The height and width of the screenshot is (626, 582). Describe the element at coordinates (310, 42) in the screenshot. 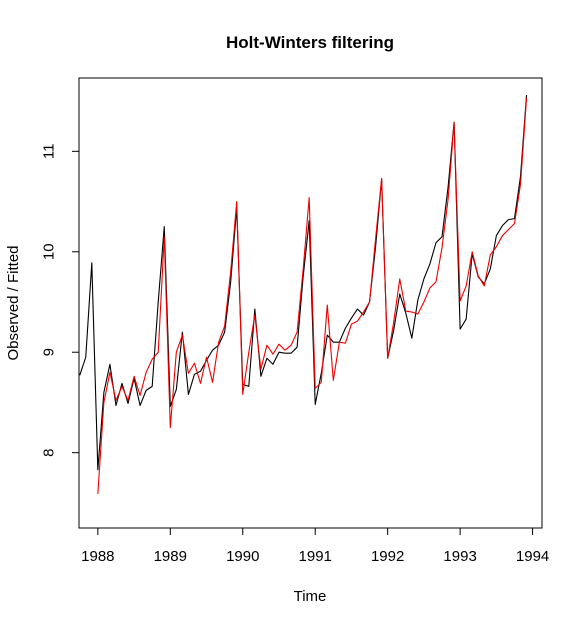

I see `chart-title: Holt-Winters filtering` at that location.